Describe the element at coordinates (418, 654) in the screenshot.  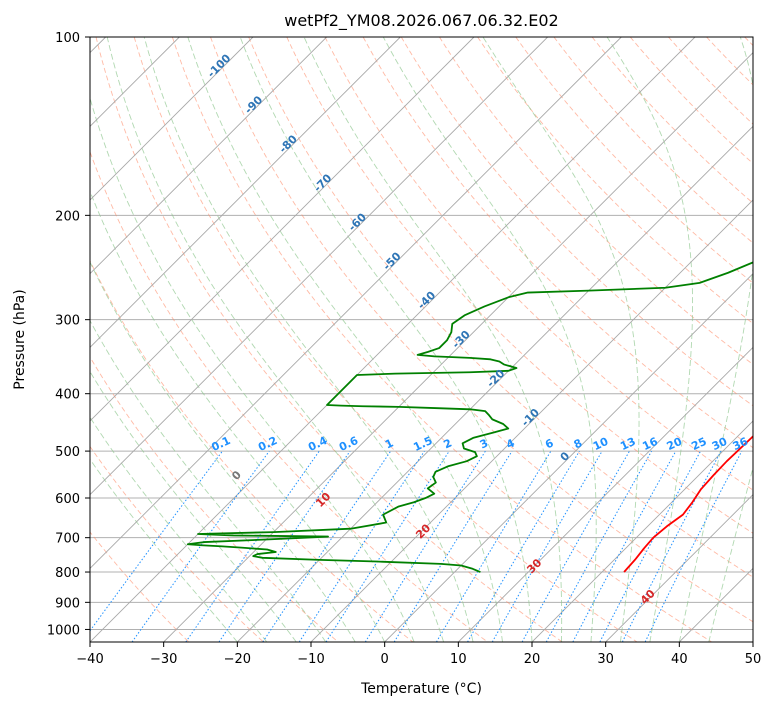
I see `x-axis-ticks: −40 −30 −20 −10 0 10 20 30 40 50` at that location.